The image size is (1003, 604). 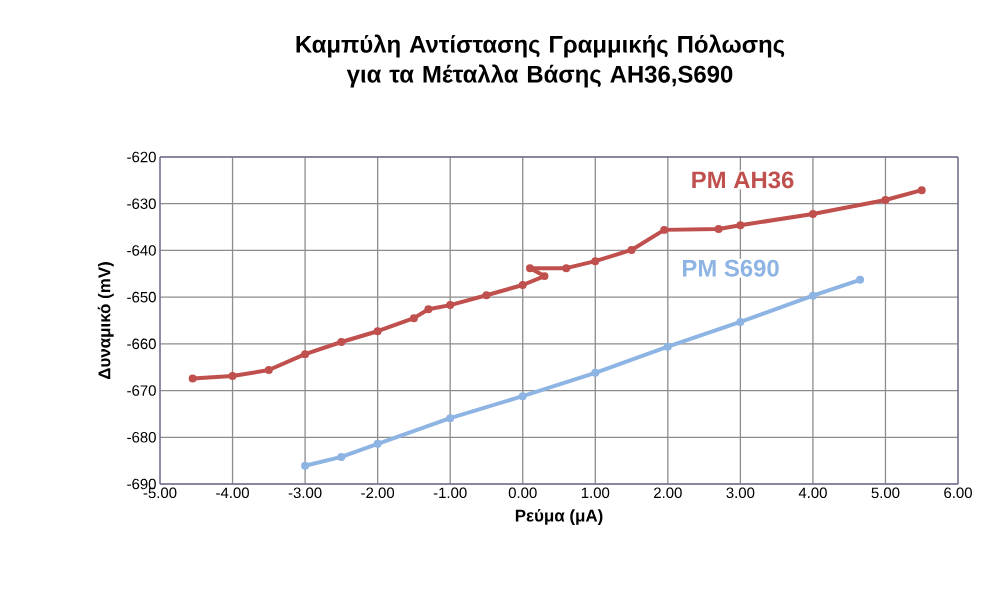 What do you see at coordinates (141, 250) in the screenshot?
I see `y-tick-label: -640` at bounding box center [141, 250].